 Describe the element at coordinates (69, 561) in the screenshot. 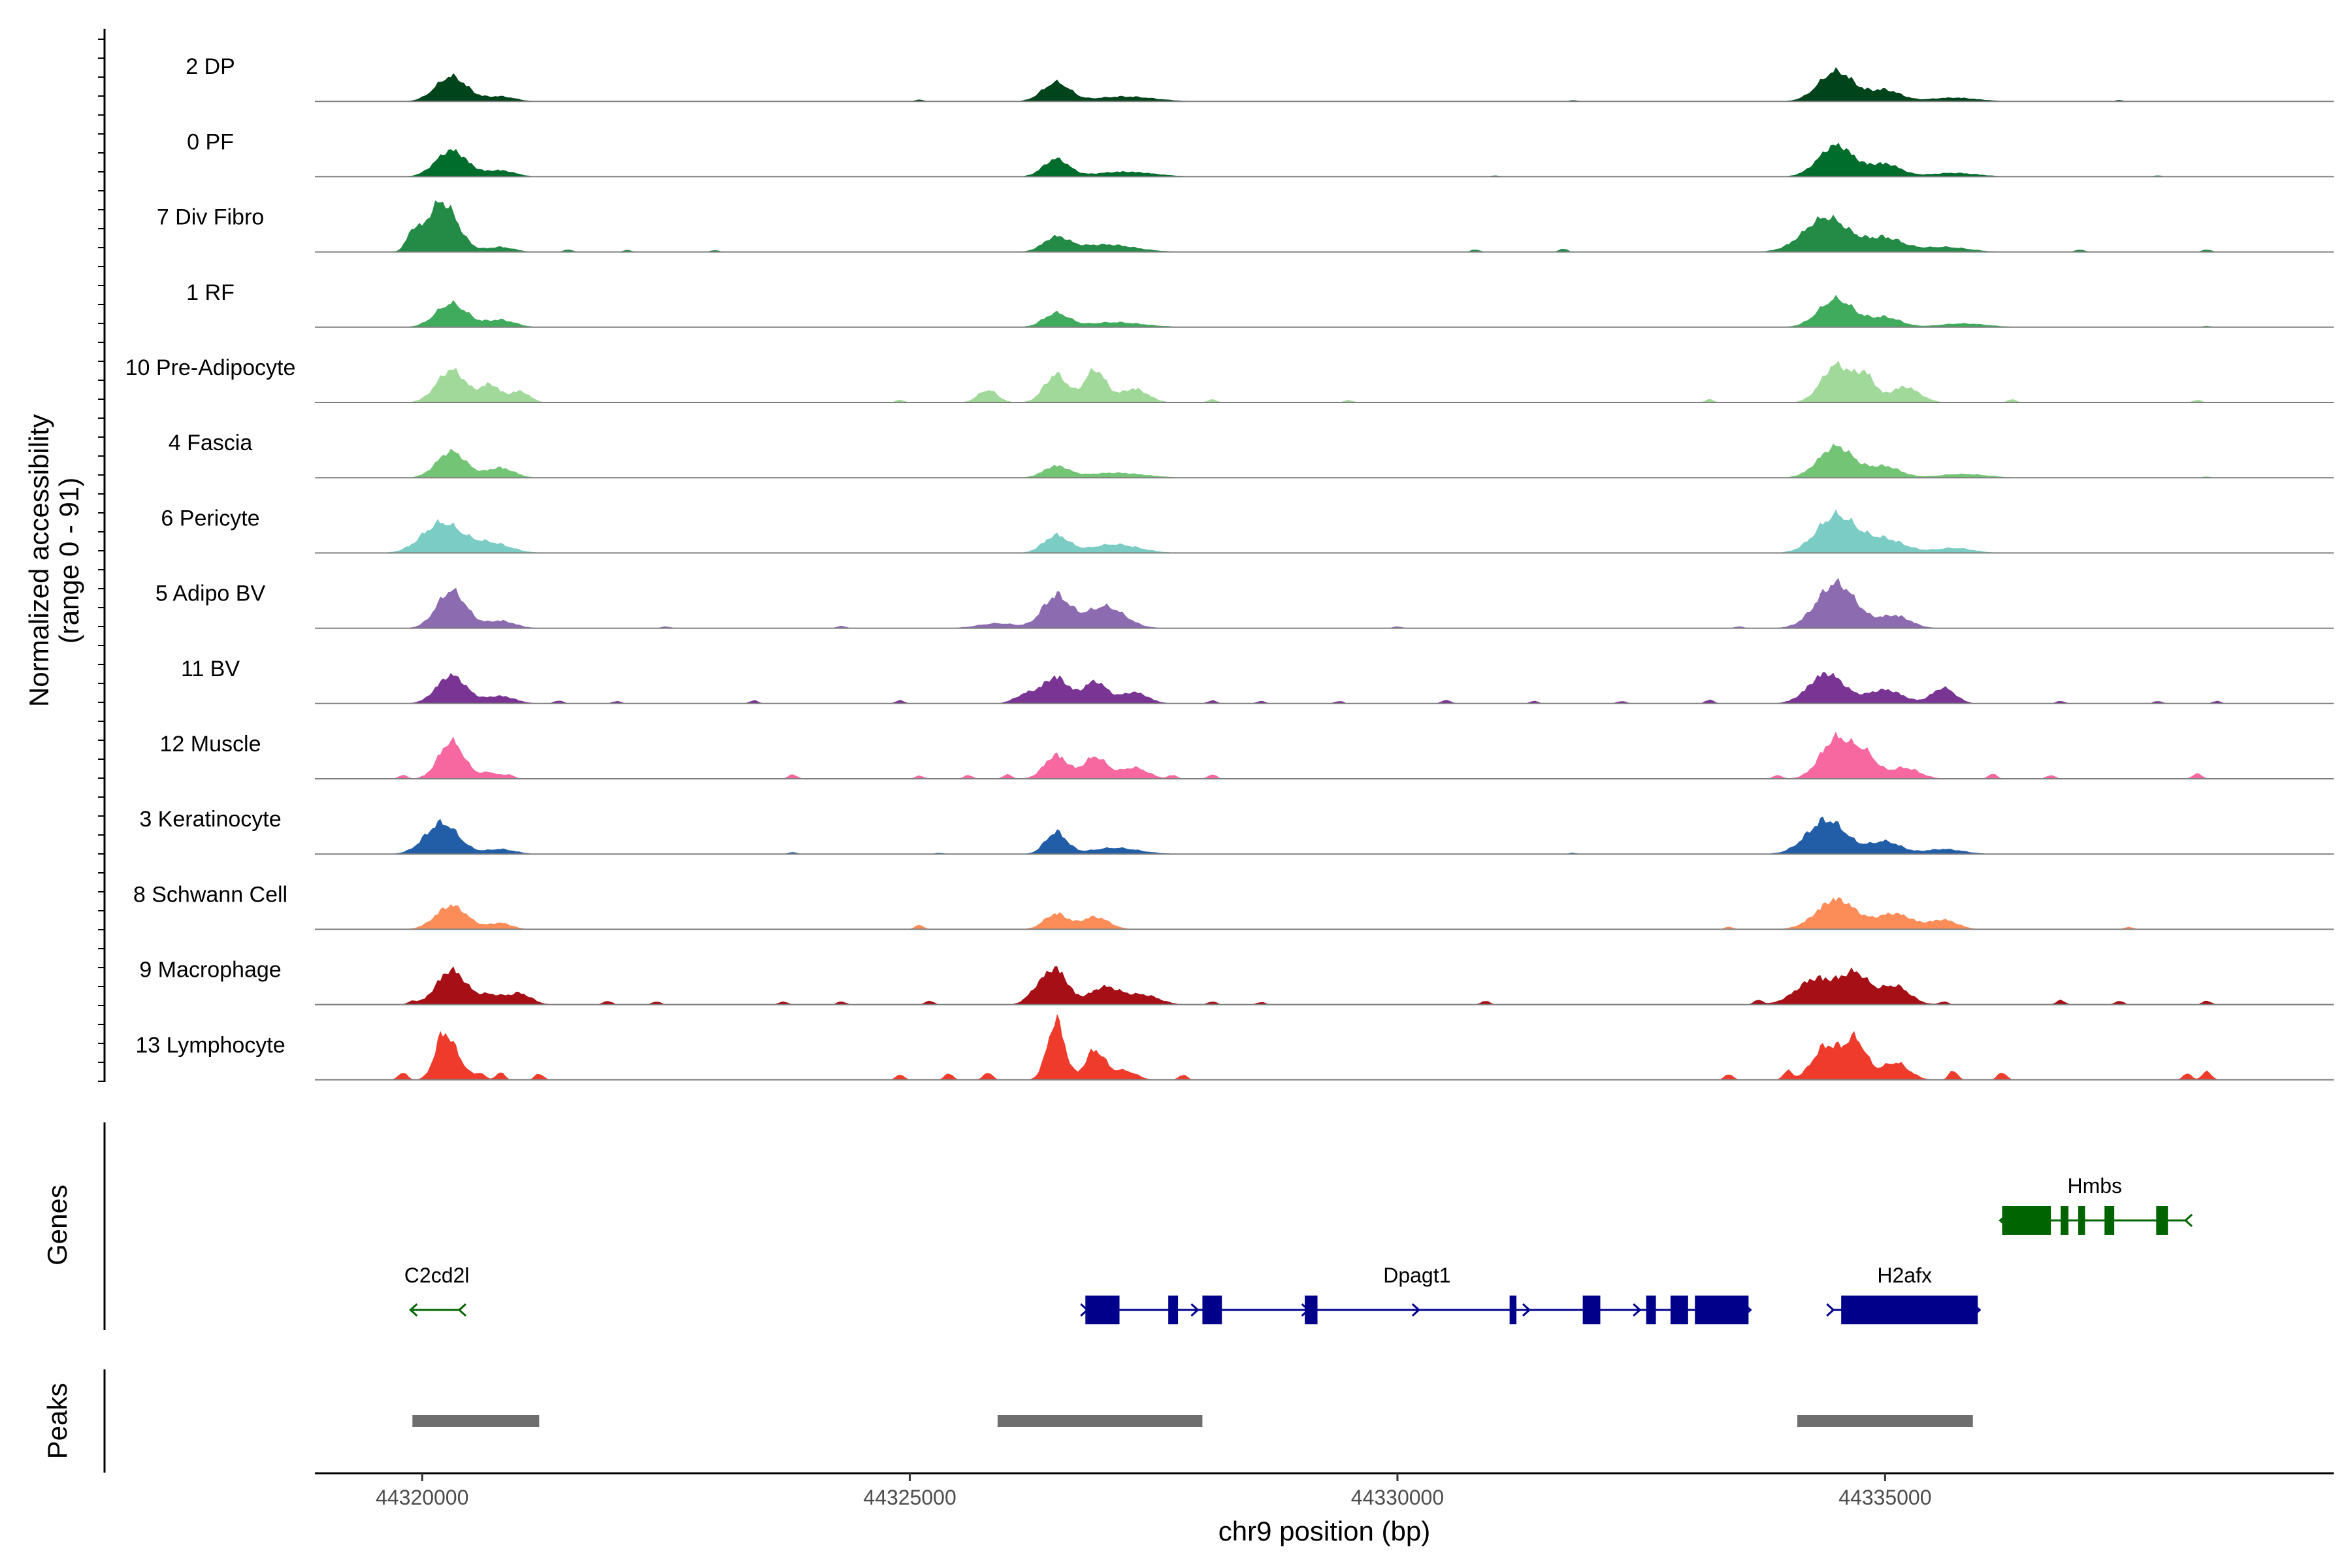

I see `y-axis-range: (range 0 - 91)` at that location.